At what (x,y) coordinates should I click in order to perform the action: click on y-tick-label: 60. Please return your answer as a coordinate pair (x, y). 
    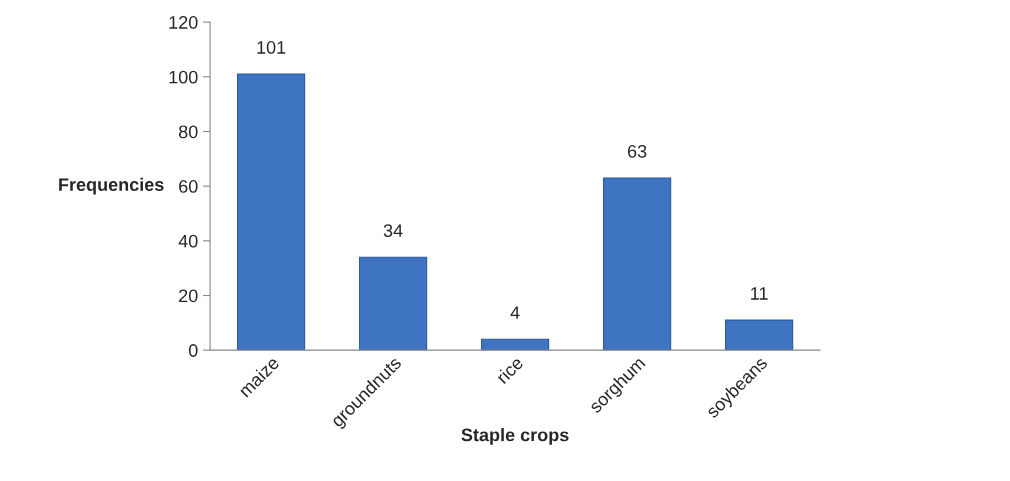
    Looking at the image, I should click on (188, 186).